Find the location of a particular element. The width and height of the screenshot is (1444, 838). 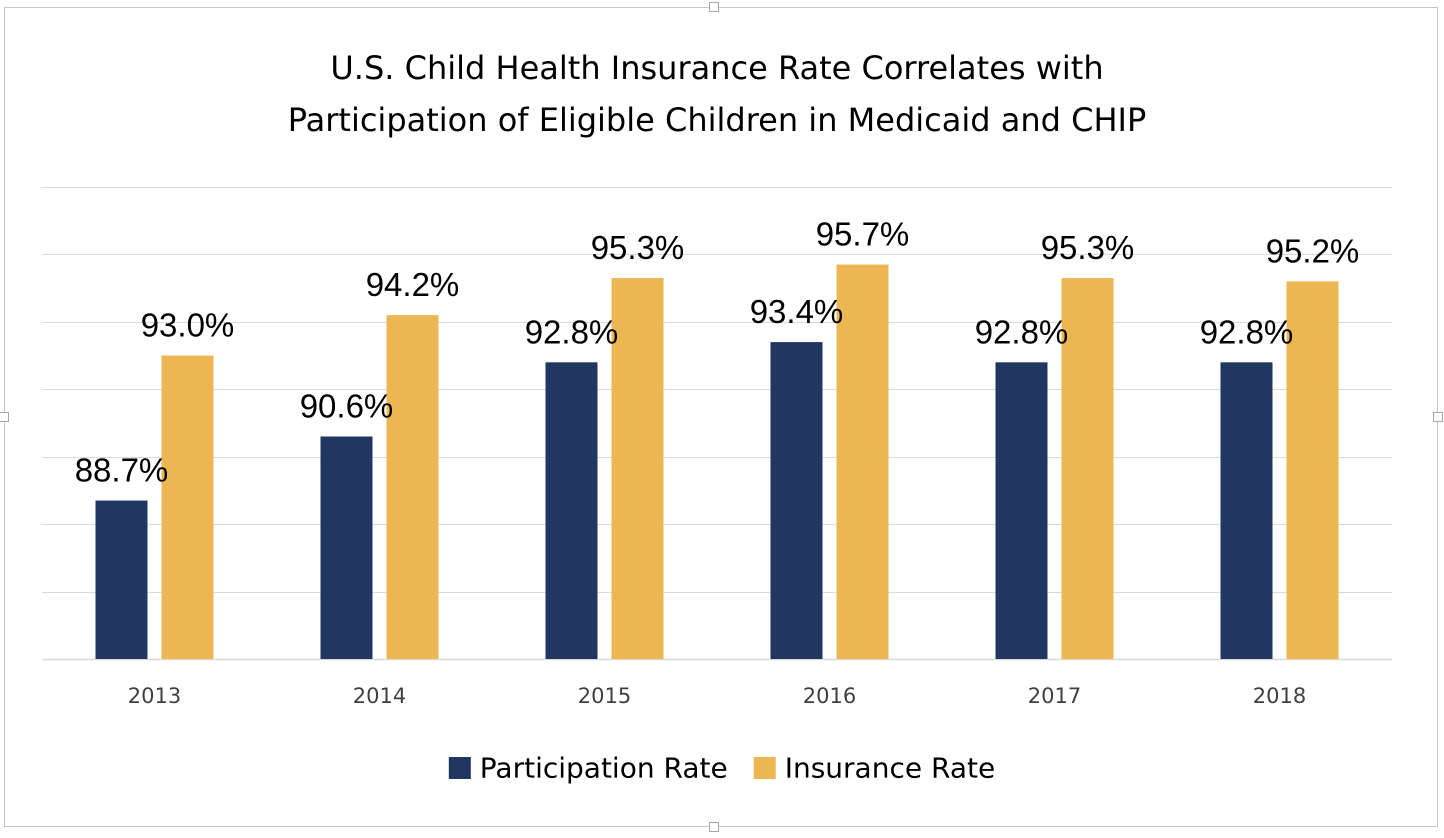

legend-swatch-insurance-rate is located at coordinates (764, 768).